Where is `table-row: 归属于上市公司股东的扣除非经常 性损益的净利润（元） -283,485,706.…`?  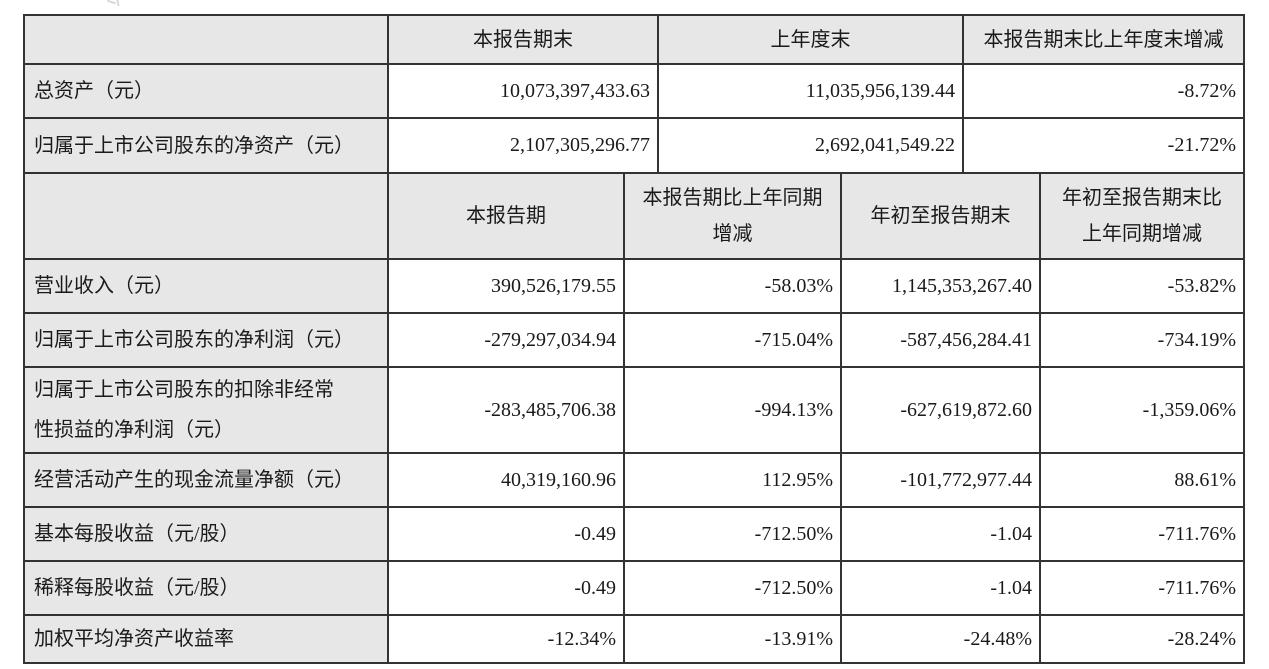
table-row: 归属于上市公司股东的扣除非经常 性损益的净利润（元） -283,485,706.… is located at coordinates (634, 410).